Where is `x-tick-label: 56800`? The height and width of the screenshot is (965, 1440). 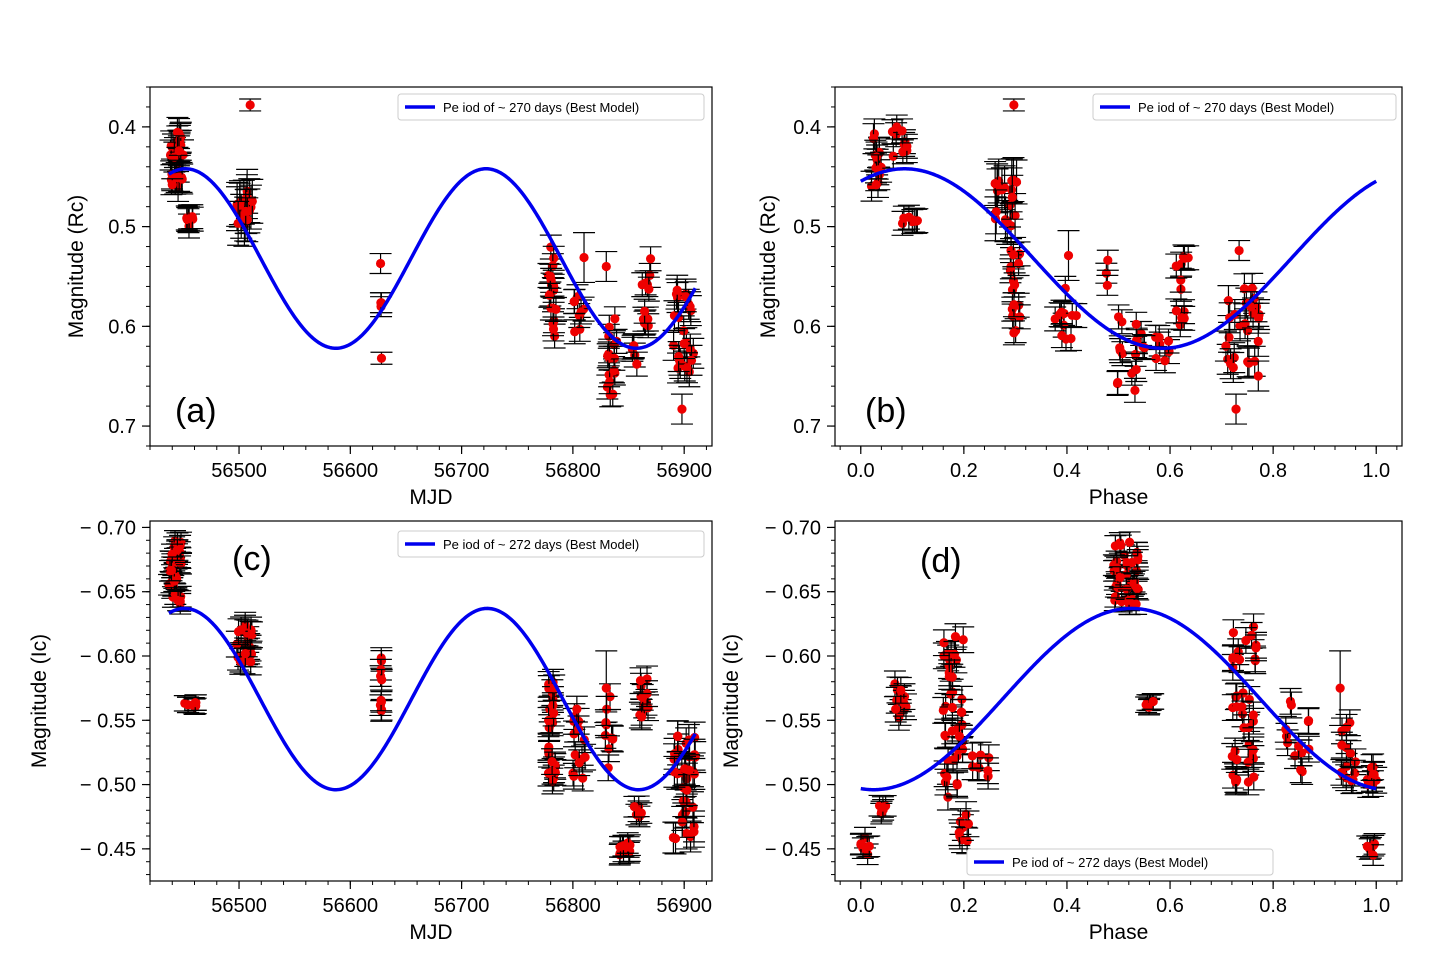
x-tick-label: 56800 is located at coordinates (573, 906).